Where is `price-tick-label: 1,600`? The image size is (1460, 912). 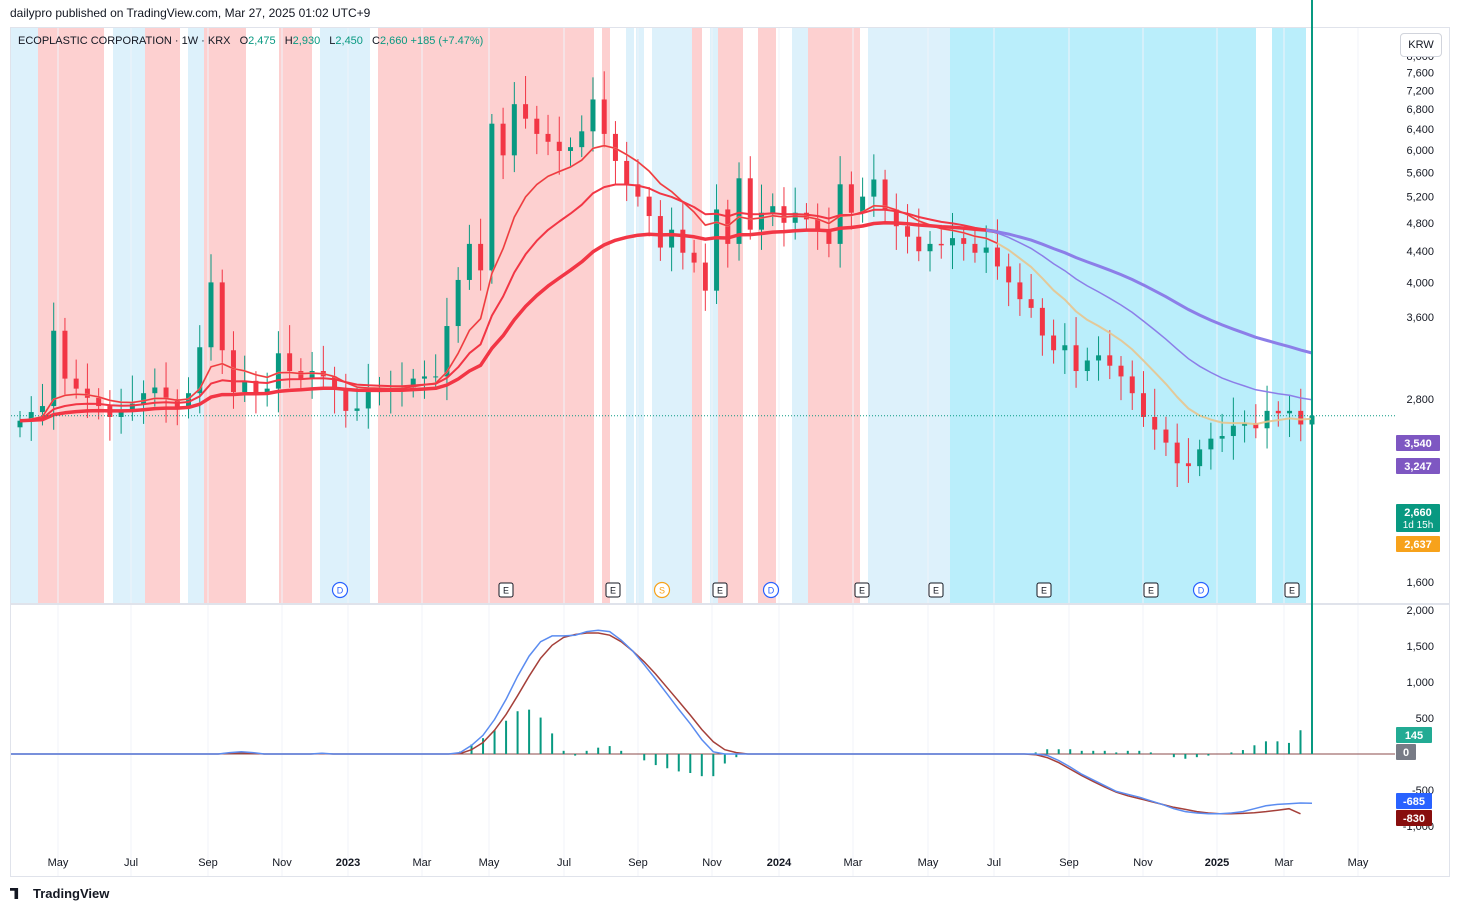 price-tick-label: 1,600 is located at coordinates (1420, 583).